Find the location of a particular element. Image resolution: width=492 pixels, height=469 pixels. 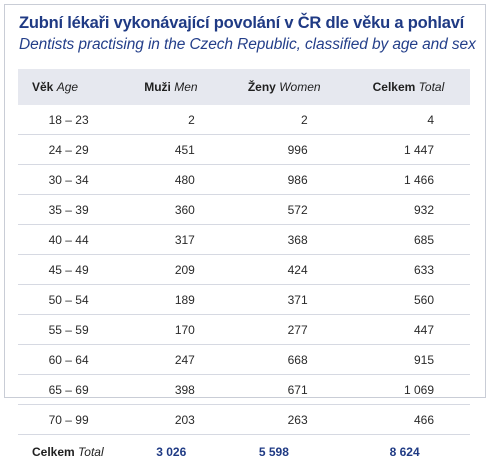

cell-men: 451 is located at coordinates (173, 150).